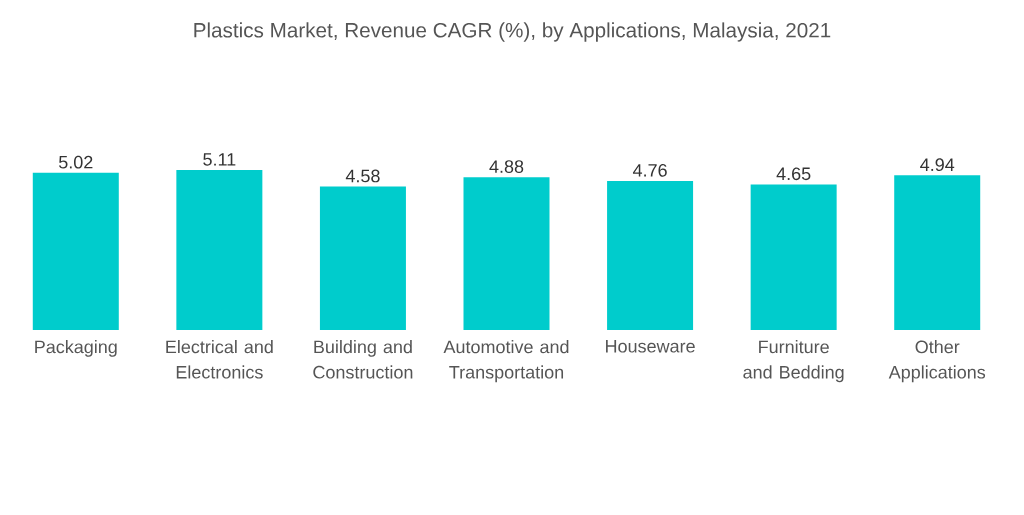  What do you see at coordinates (506, 361) in the screenshot?
I see `x-tick-label: Automotive and Transportation` at bounding box center [506, 361].